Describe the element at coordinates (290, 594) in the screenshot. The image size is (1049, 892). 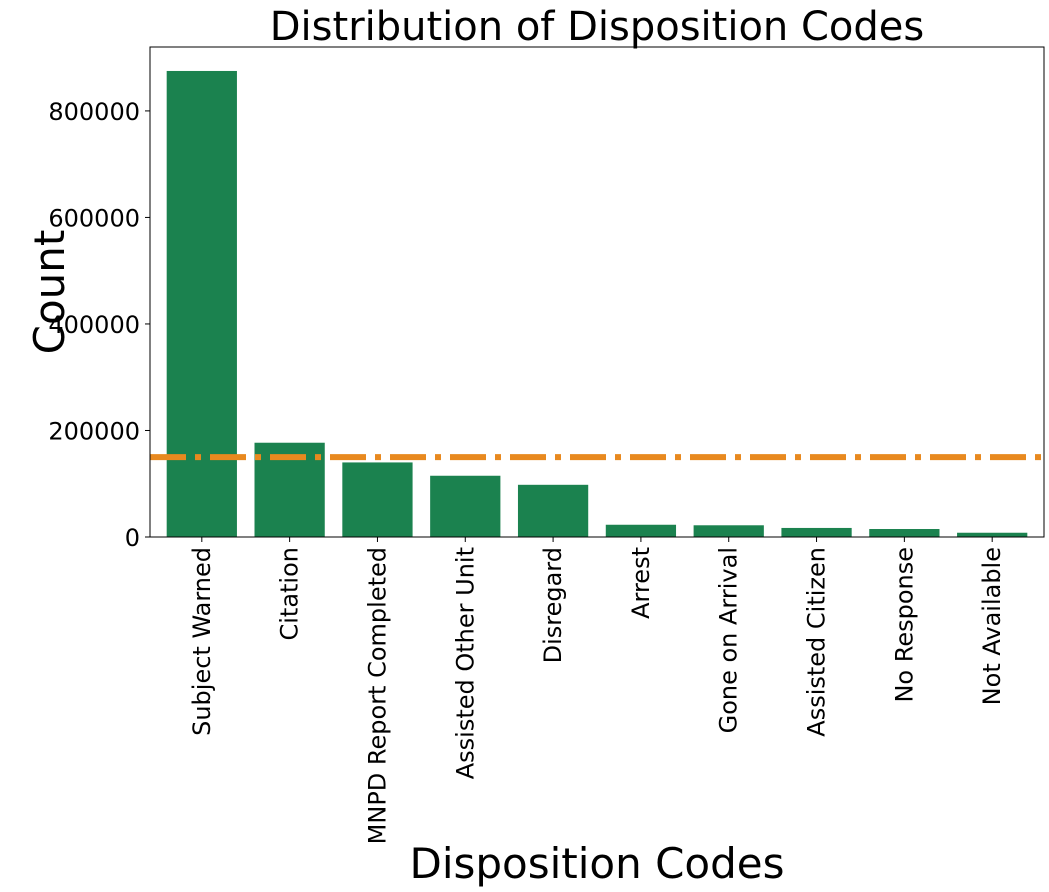
I see `x-tick-label: Citation` at that location.